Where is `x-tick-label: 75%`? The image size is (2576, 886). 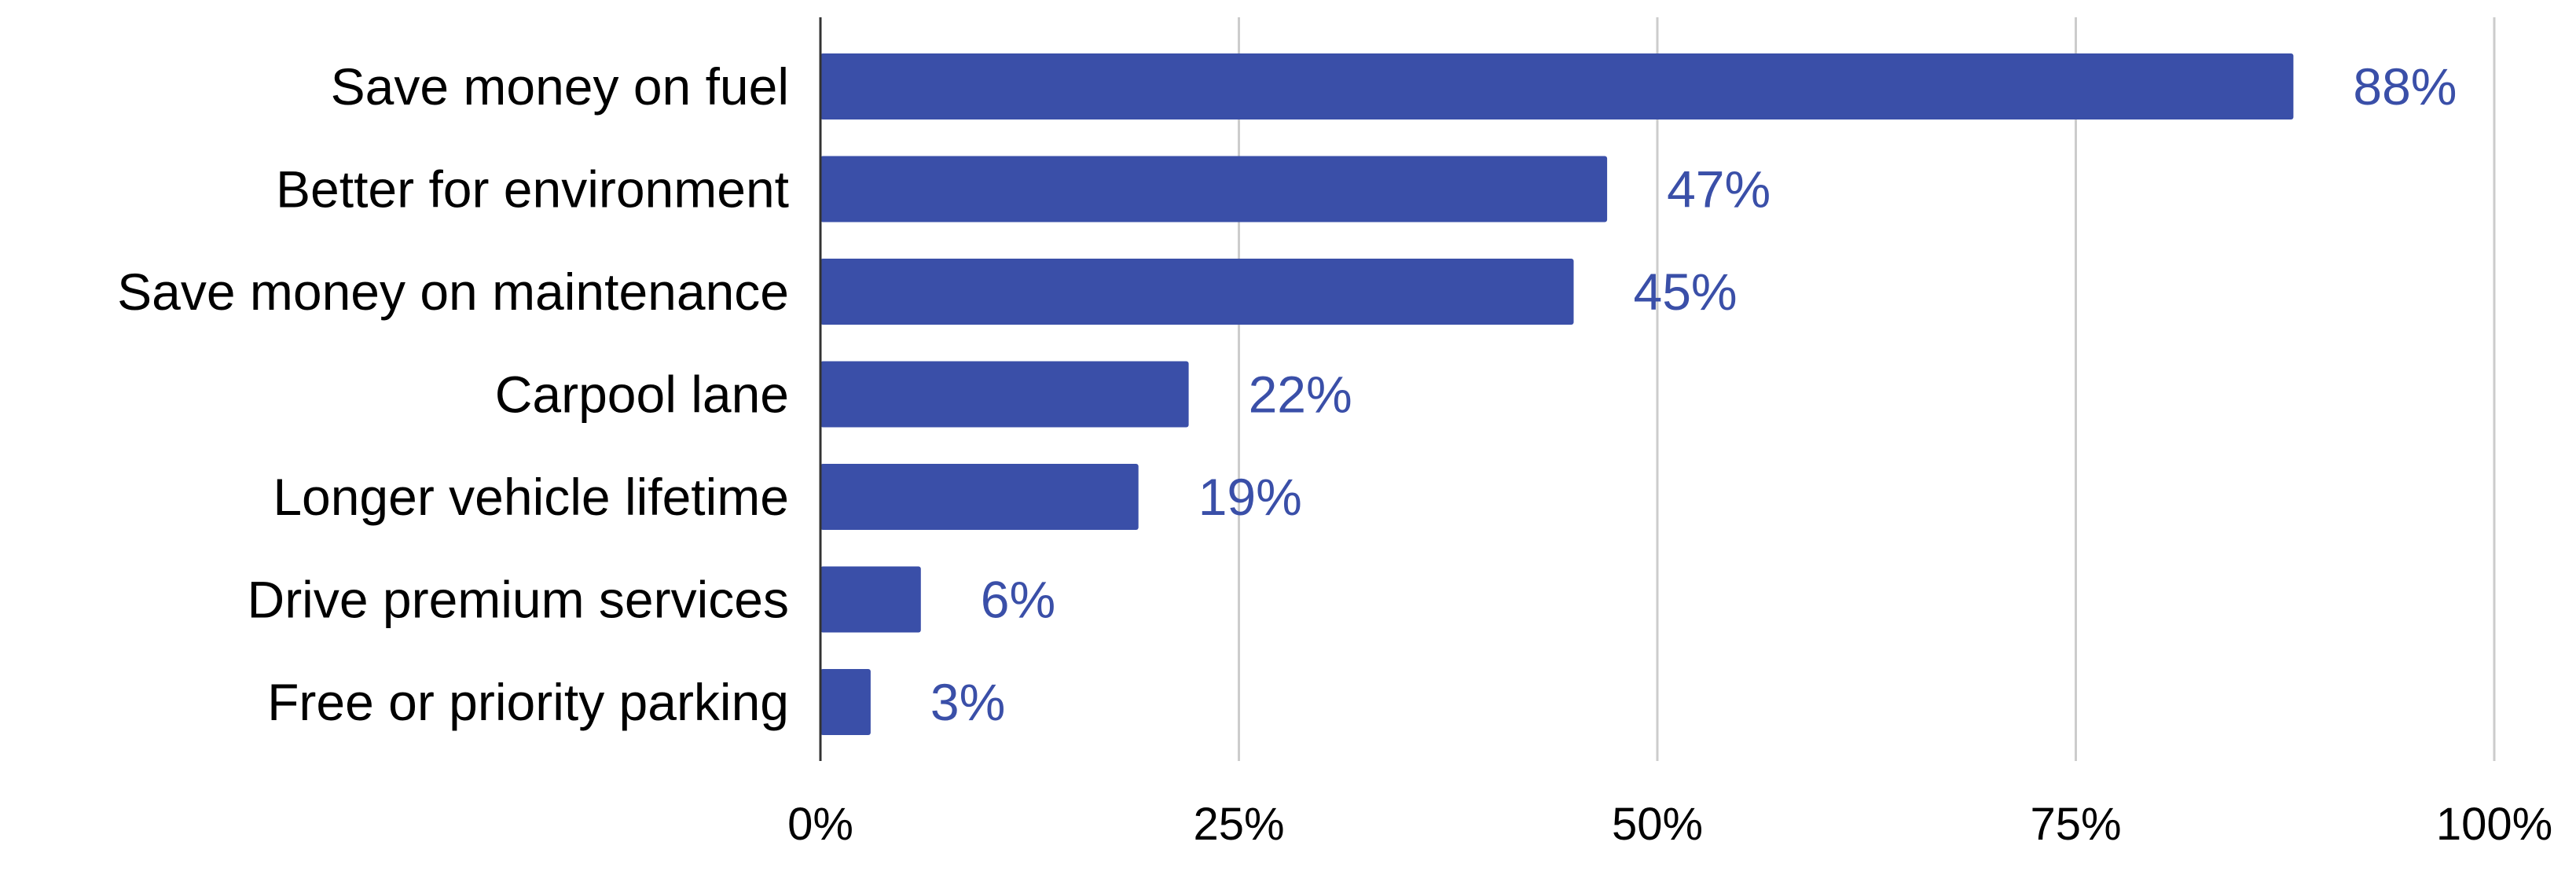 x-tick-label: 75% is located at coordinates (2075, 824).